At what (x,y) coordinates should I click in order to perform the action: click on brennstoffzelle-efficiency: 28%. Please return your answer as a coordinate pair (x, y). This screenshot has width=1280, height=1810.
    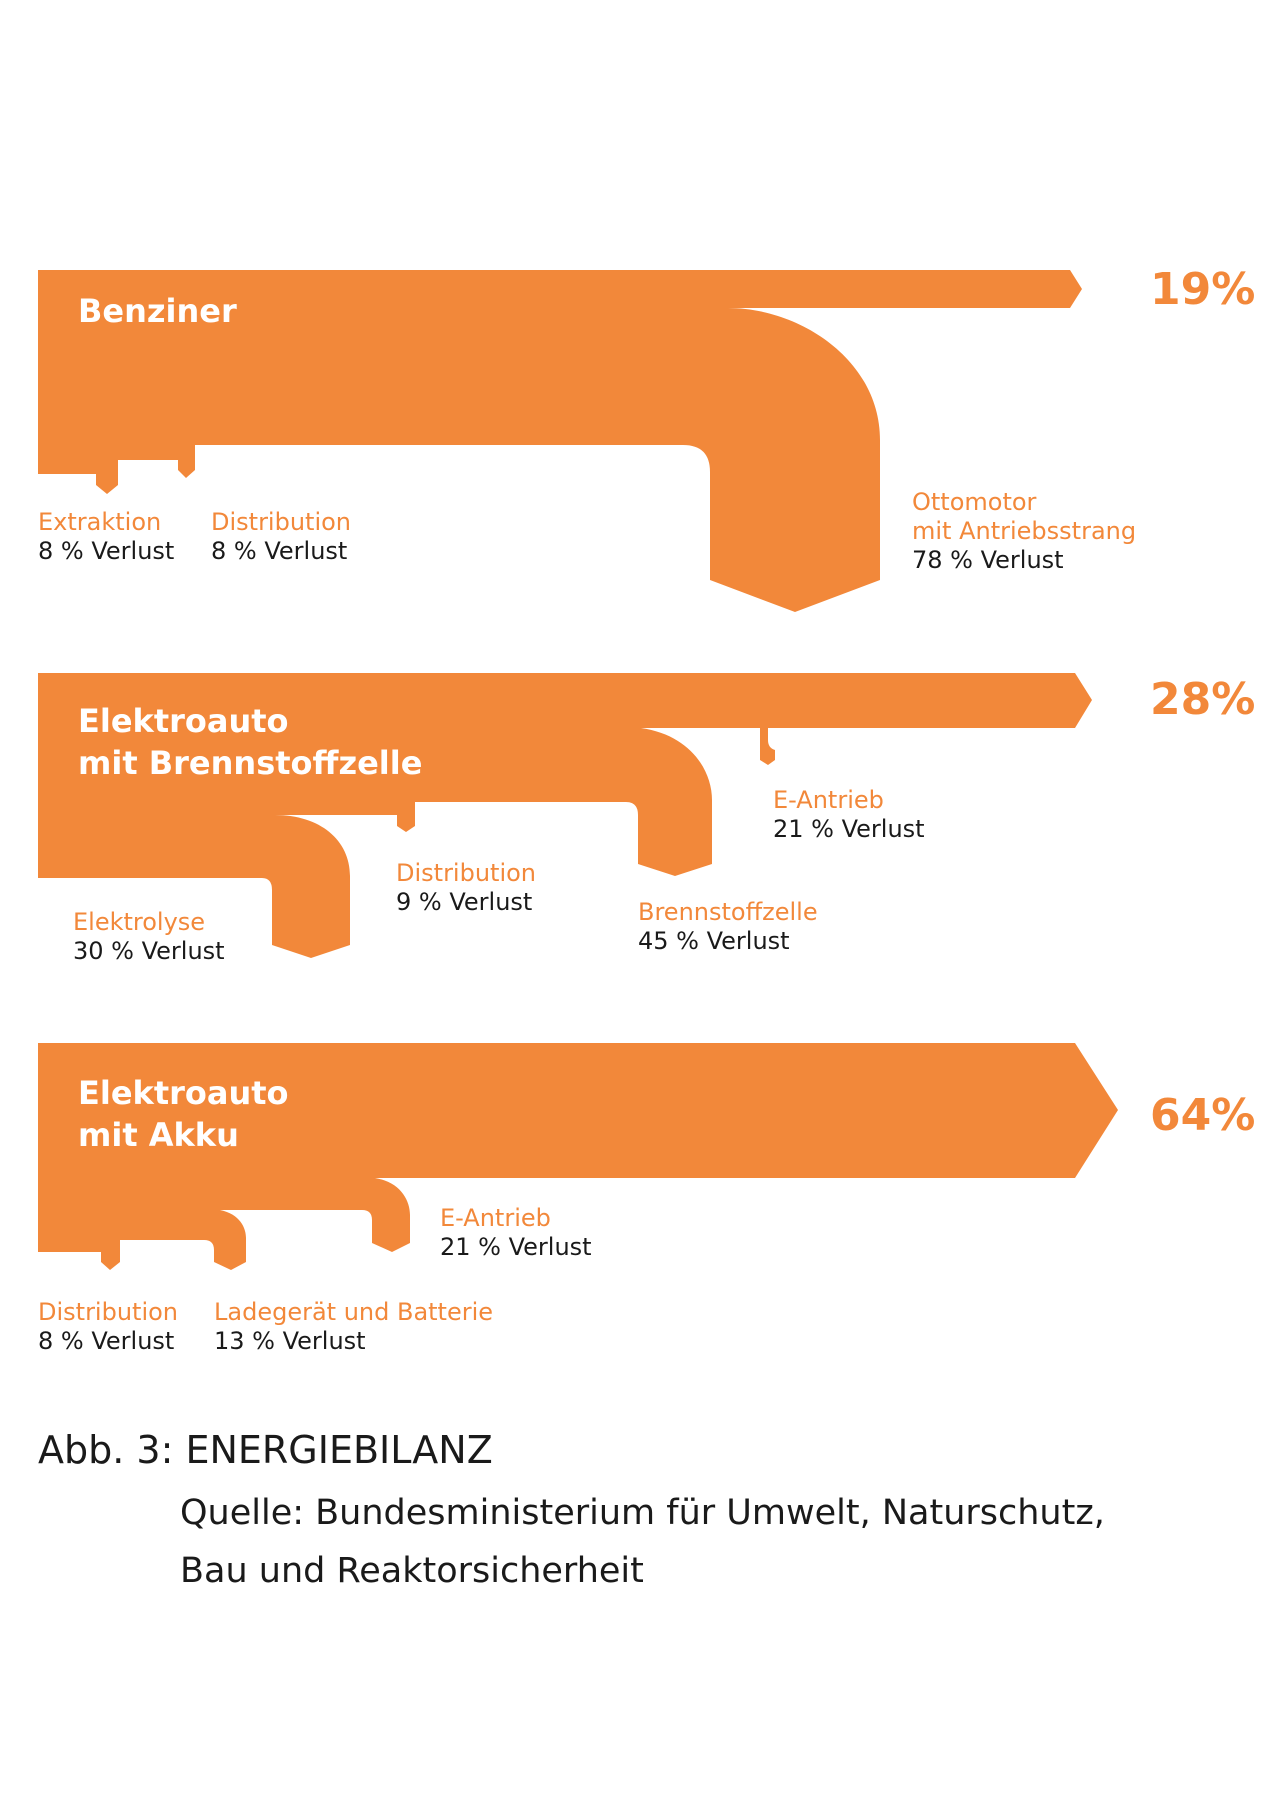
    Looking at the image, I should click on (1202, 699).